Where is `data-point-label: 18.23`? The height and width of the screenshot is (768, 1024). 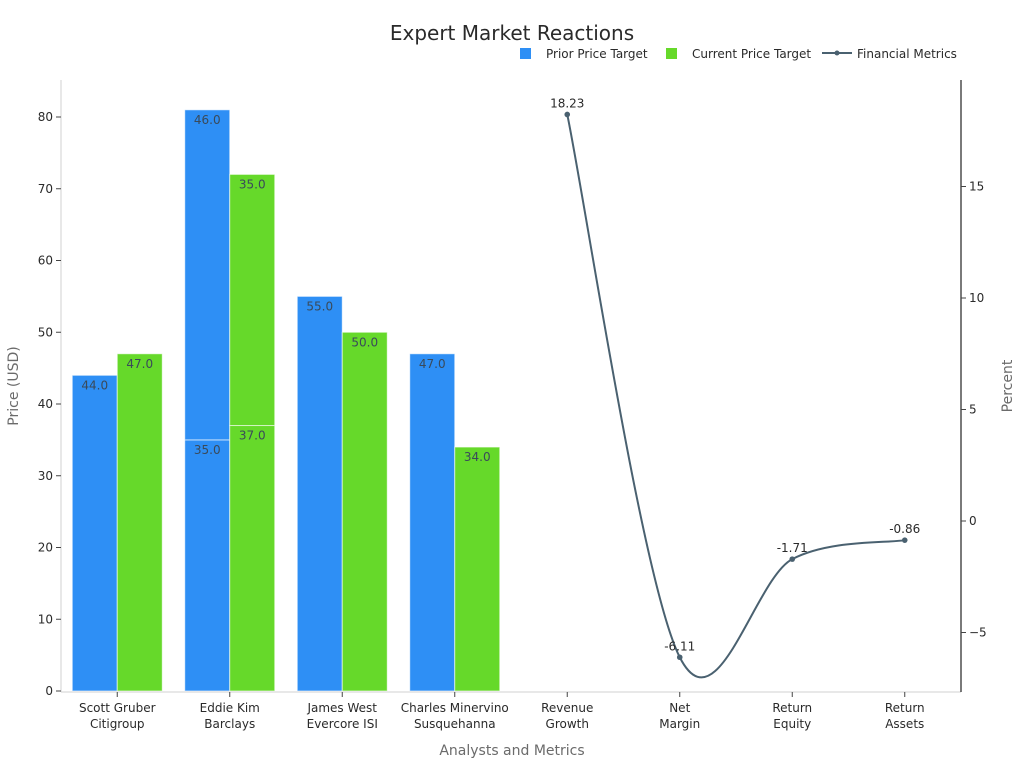 data-point-label: 18.23 is located at coordinates (567, 103).